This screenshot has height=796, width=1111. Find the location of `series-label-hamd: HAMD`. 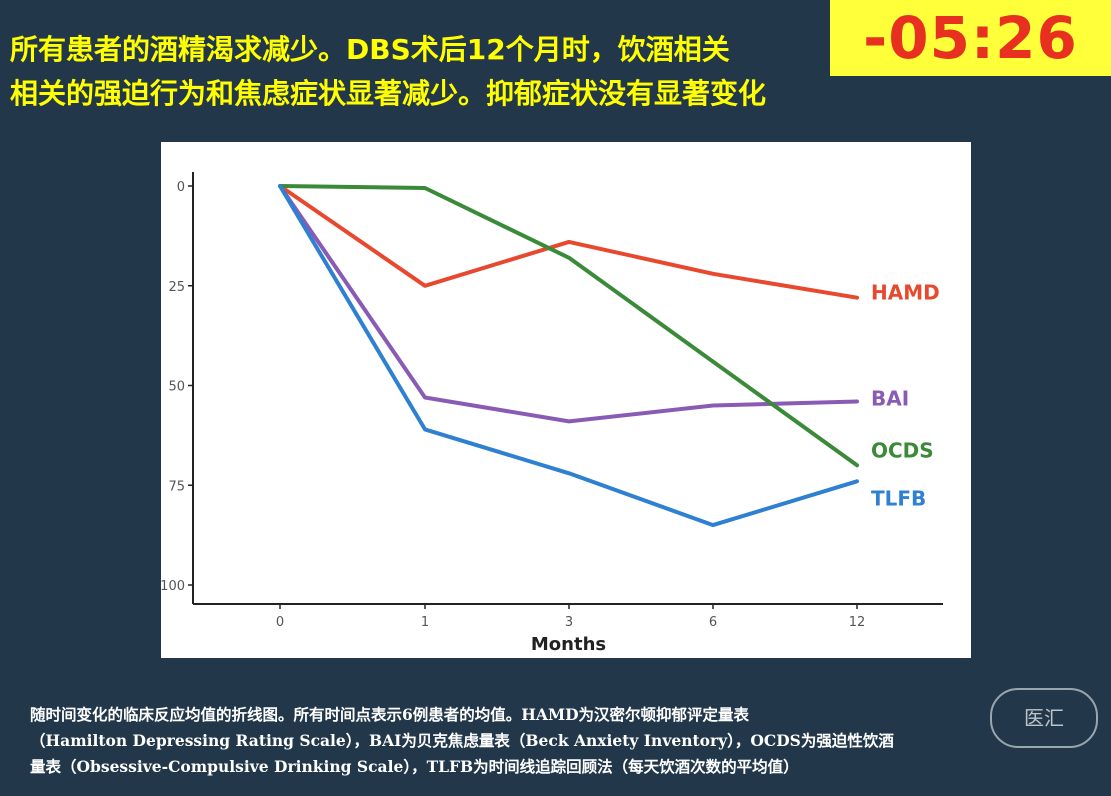

series-label-hamd: HAMD is located at coordinates (905, 293).